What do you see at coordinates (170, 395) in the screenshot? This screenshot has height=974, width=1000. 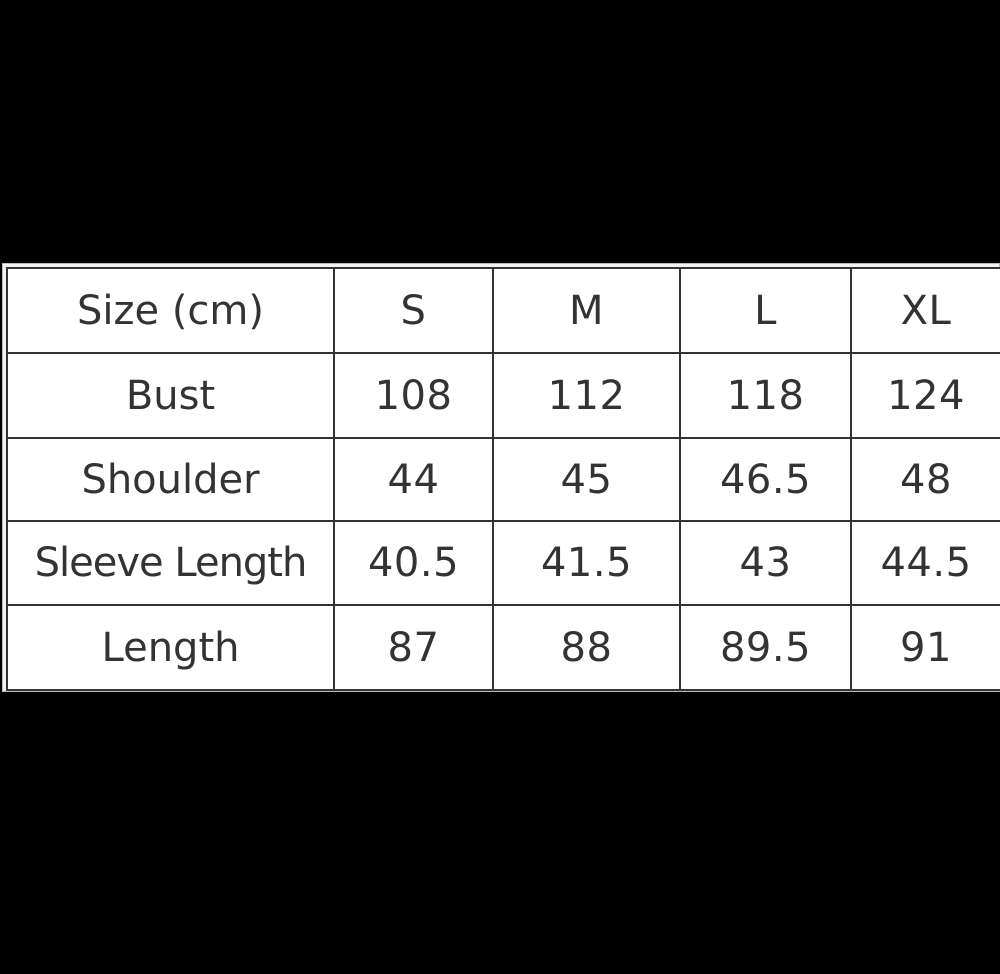 I see `row-label: Bust` at bounding box center [170, 395].